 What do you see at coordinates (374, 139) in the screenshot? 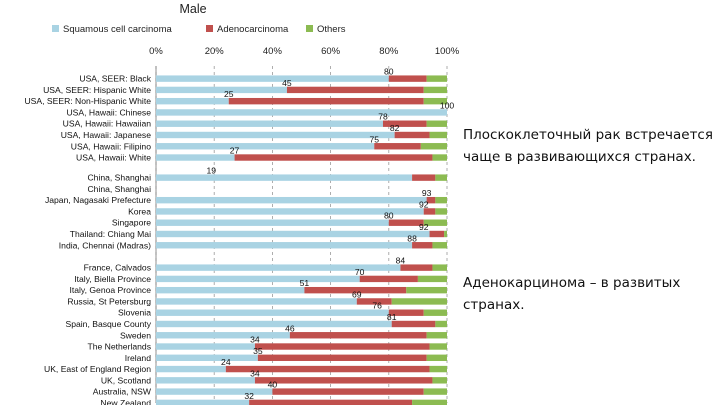
I see `bar-value-label: 75` at bounding box center [374, 139].